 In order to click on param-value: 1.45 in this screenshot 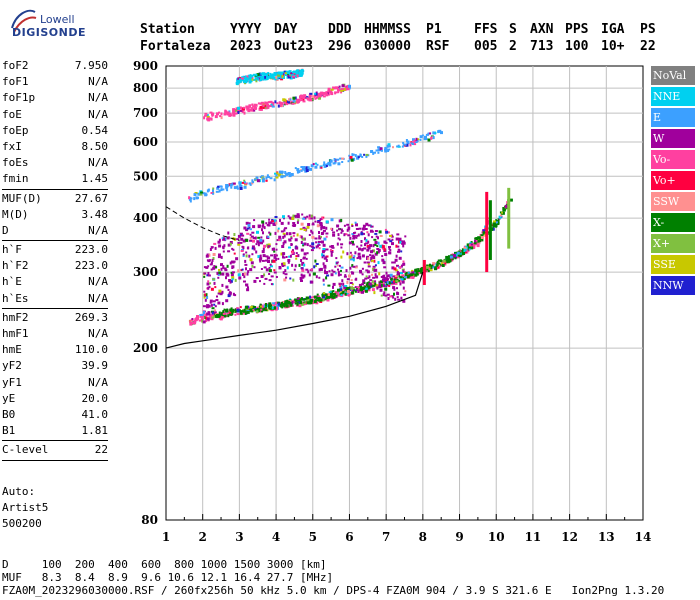, I will do `click(95, 179)`.